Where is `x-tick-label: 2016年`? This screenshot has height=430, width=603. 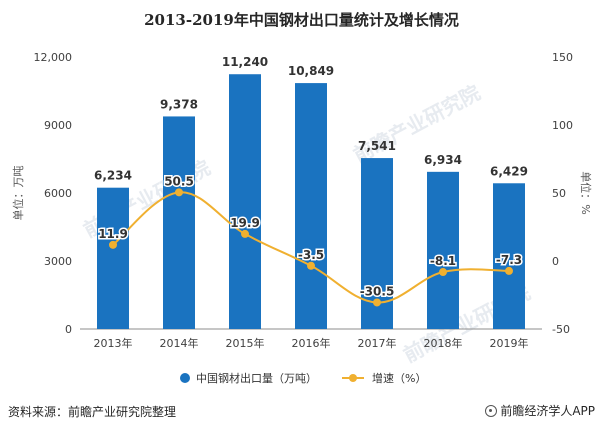 x-tick-label: 2016年 is located at coordinates (311, 343).